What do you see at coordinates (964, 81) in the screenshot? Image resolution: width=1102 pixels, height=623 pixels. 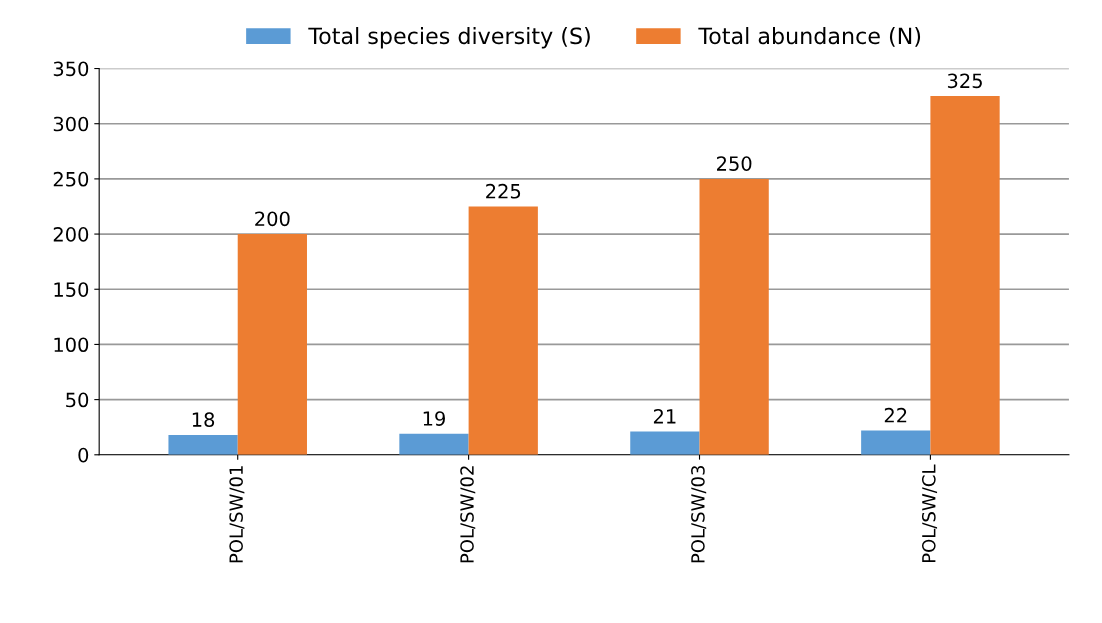 I see `data-label: 325` at bounding box center [964, 81].